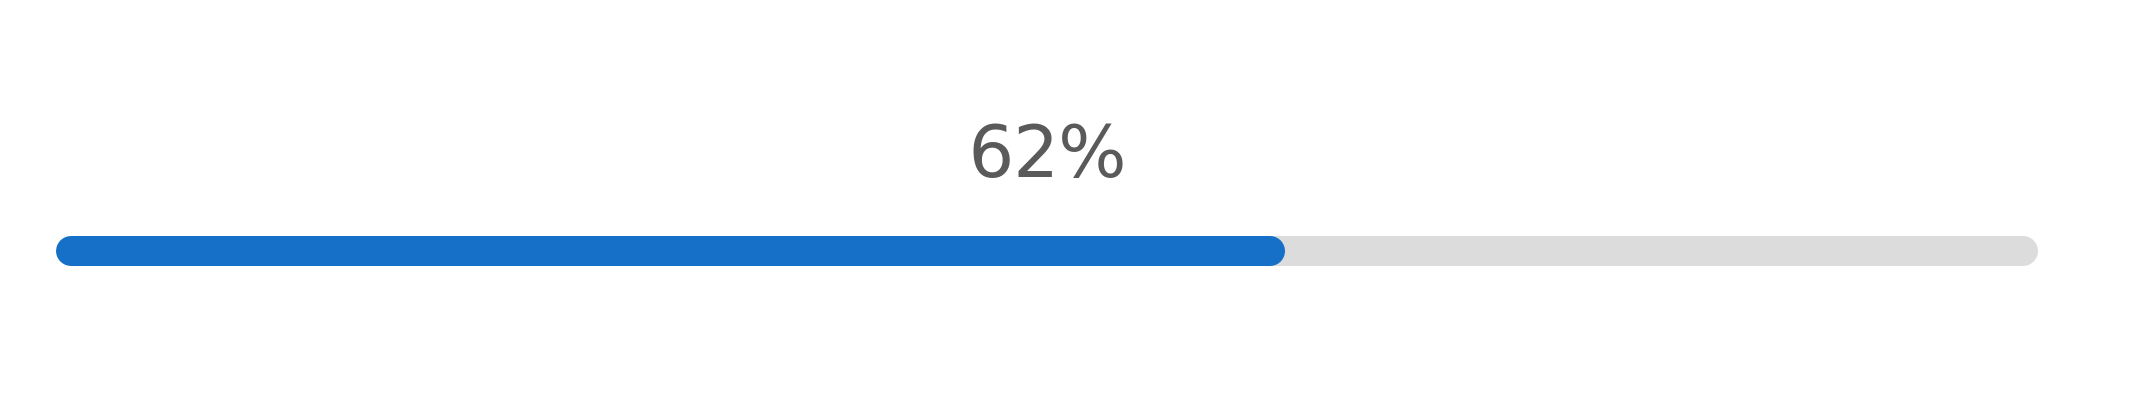  I want to click on progress-track, so click(1047, 251).